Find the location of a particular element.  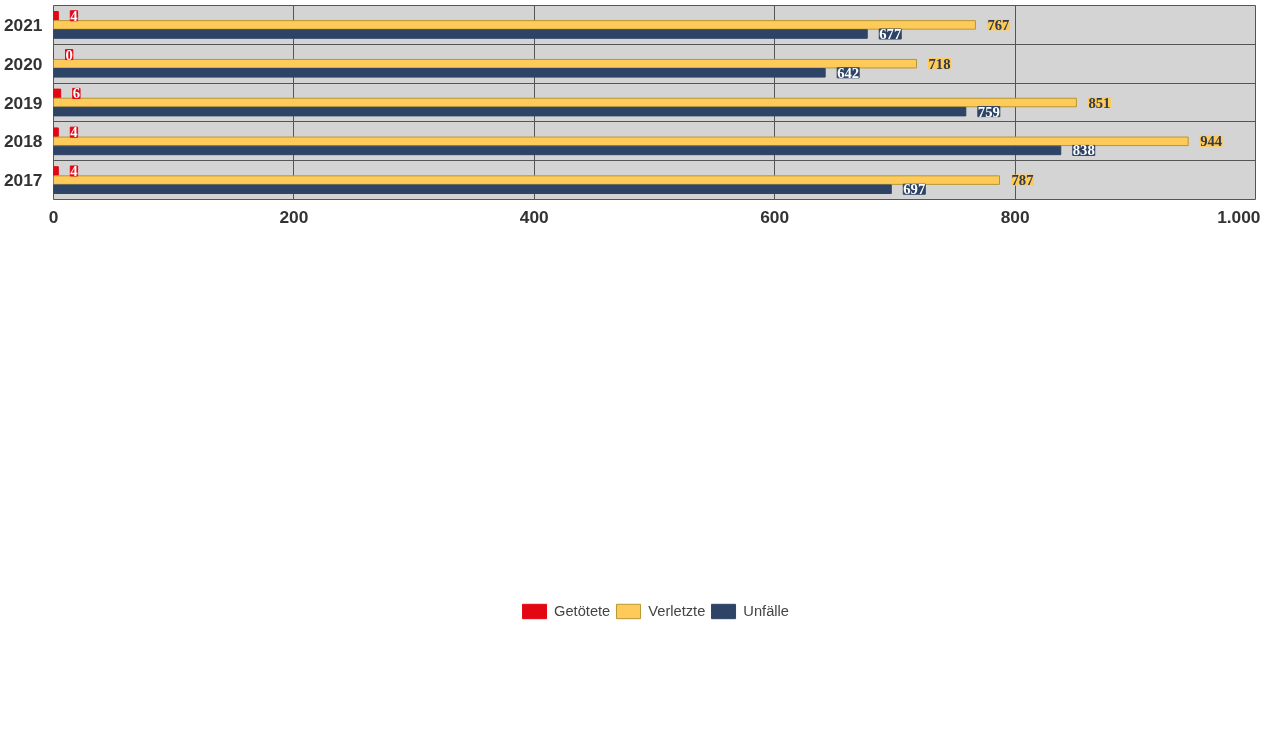

y-tick-label: 2019 is located at coordinates (23, 102).